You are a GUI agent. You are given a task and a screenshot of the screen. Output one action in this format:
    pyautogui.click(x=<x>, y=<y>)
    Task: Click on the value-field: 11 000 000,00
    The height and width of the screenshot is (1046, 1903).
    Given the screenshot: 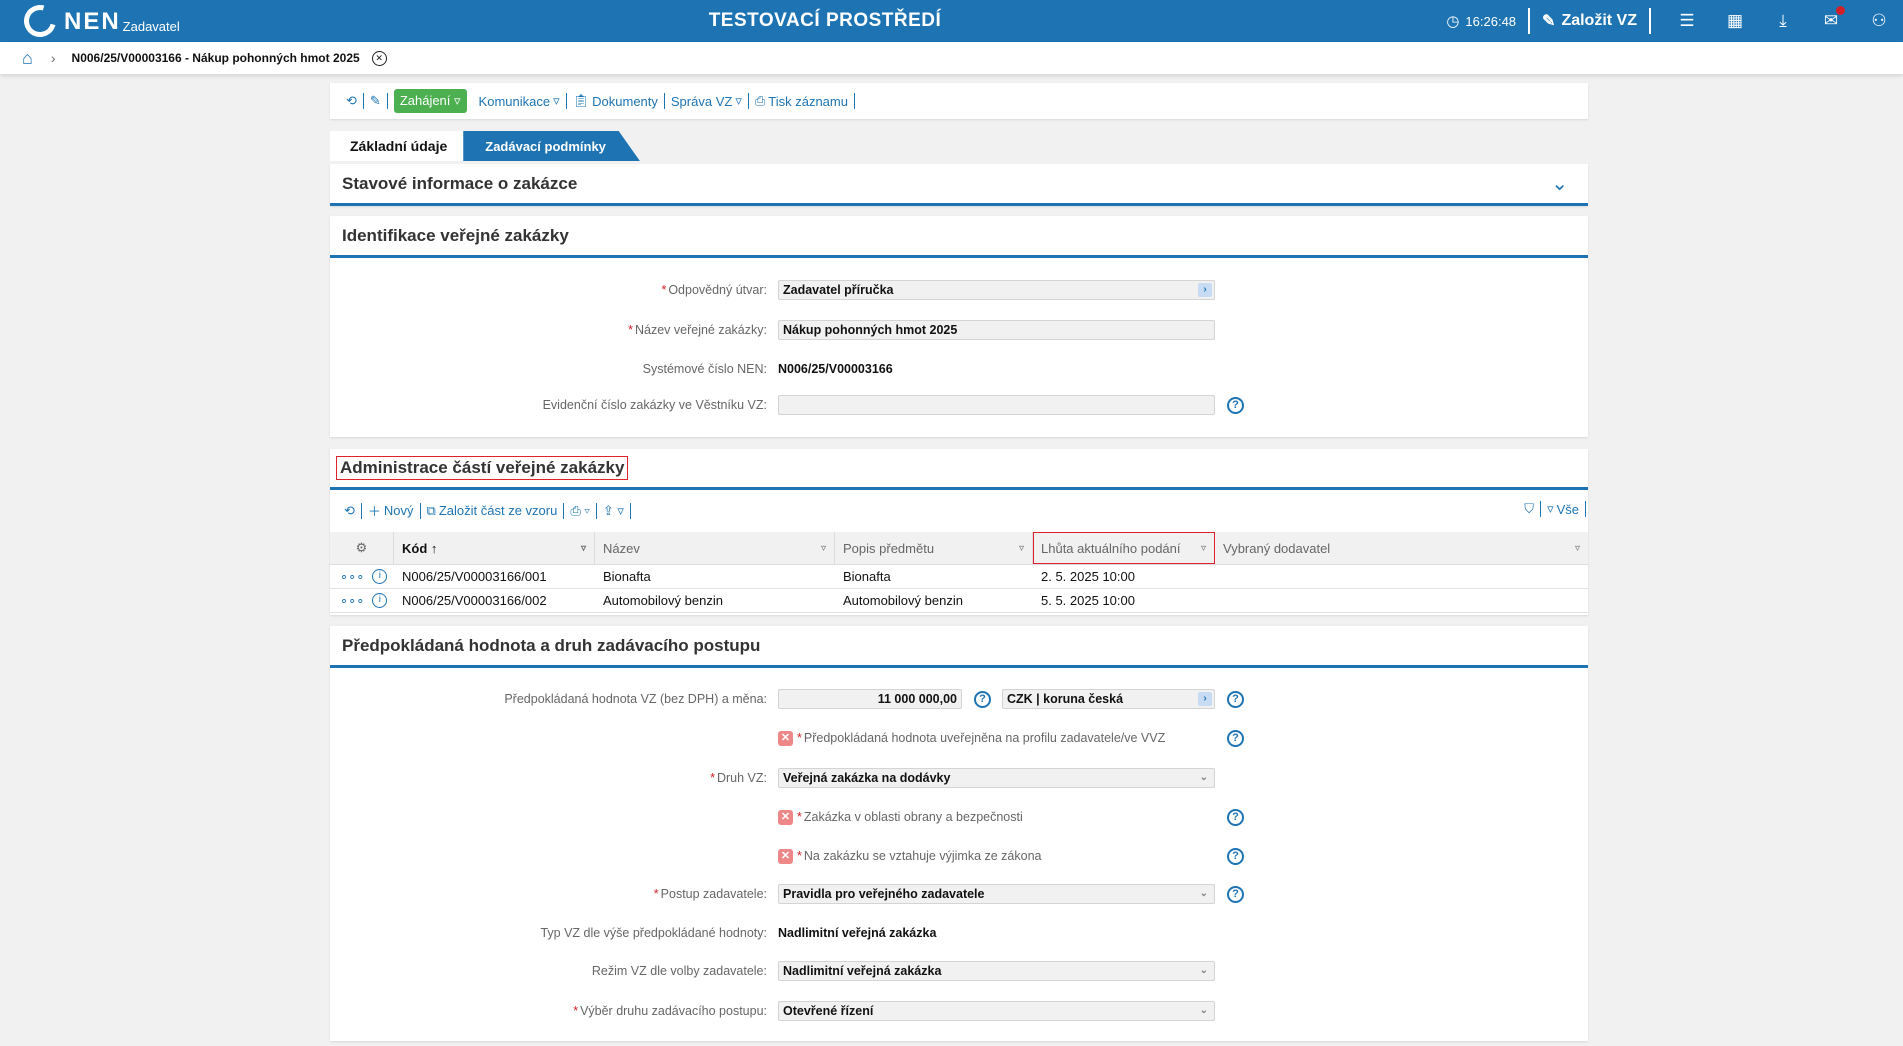 What is the action you would take?
    pyautogui.click(x=870, y=699)
    